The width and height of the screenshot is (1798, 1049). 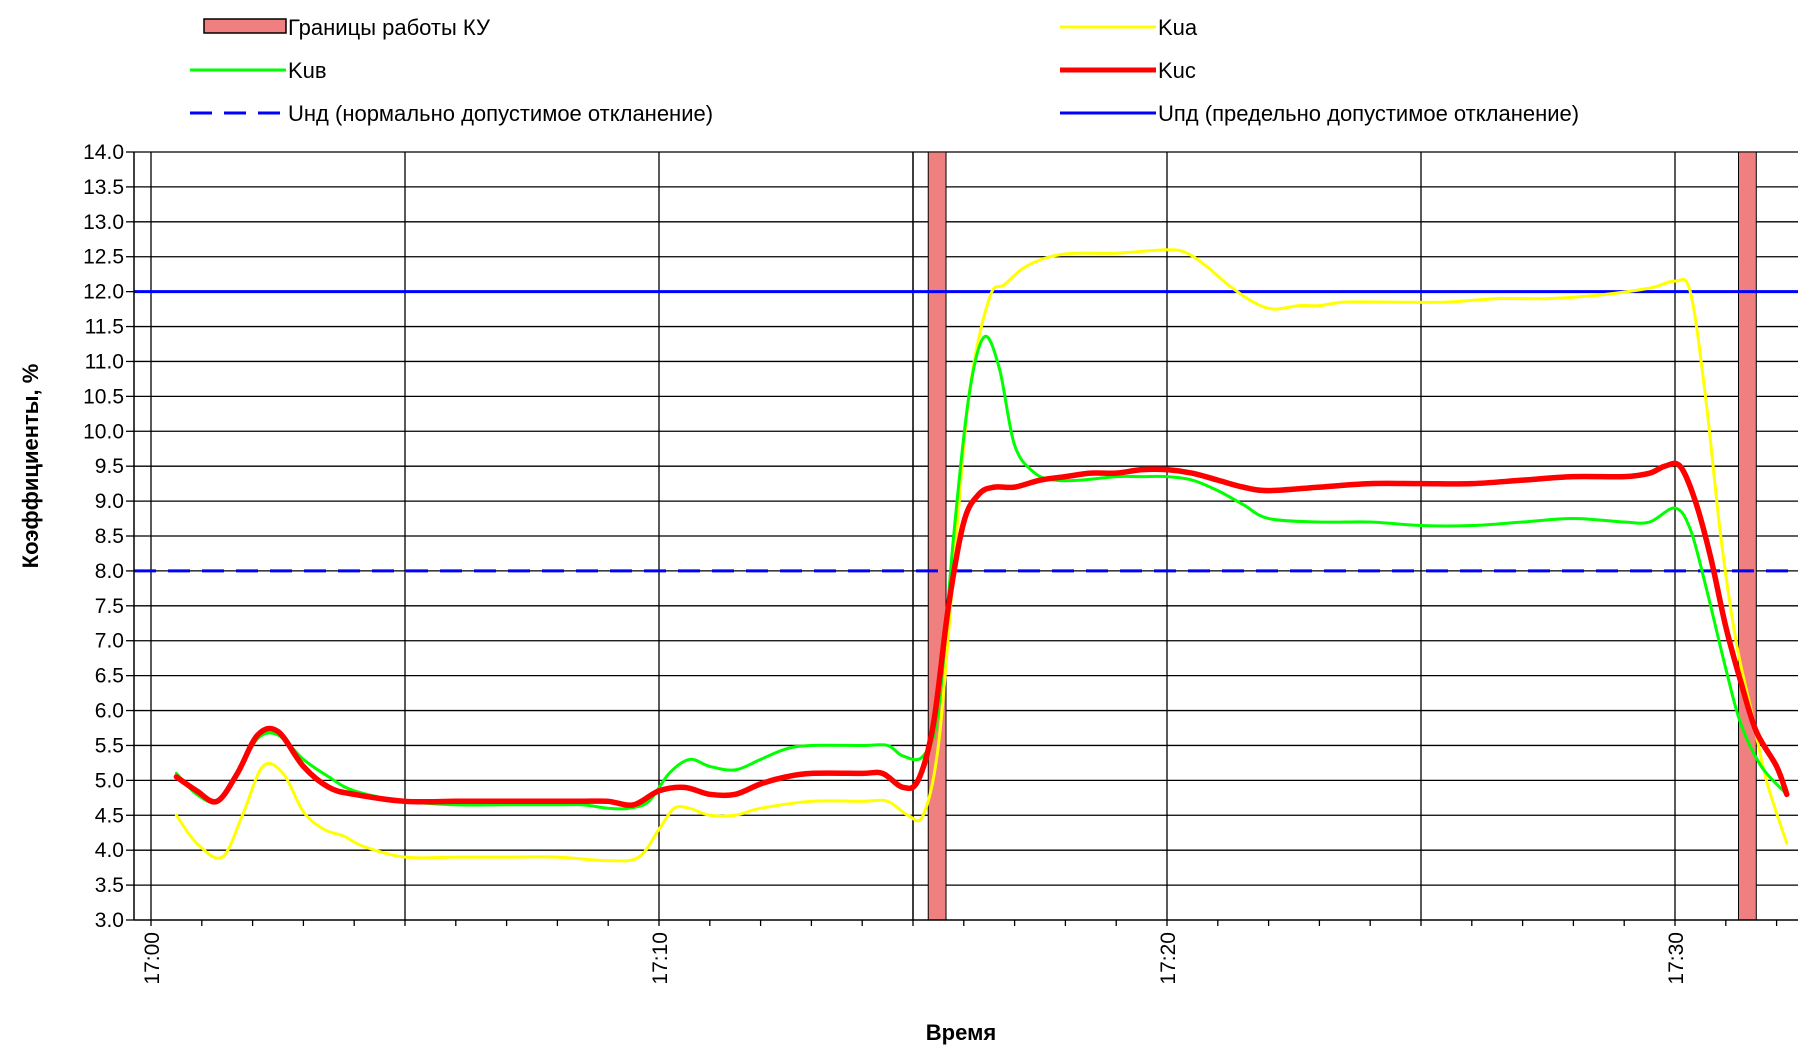 What do you see at coordinates (1129, 27) in the screenshot?
I see `legend-item: Kua` at bounding box center [1129, 27].